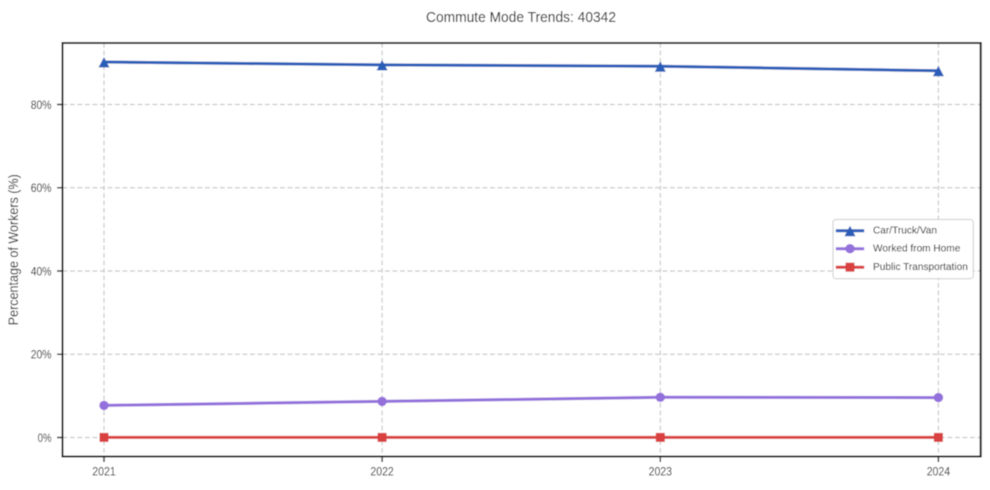 This screenshot has height=490, width=990. I want to click on svg-text: 0%, so click(45, 438).